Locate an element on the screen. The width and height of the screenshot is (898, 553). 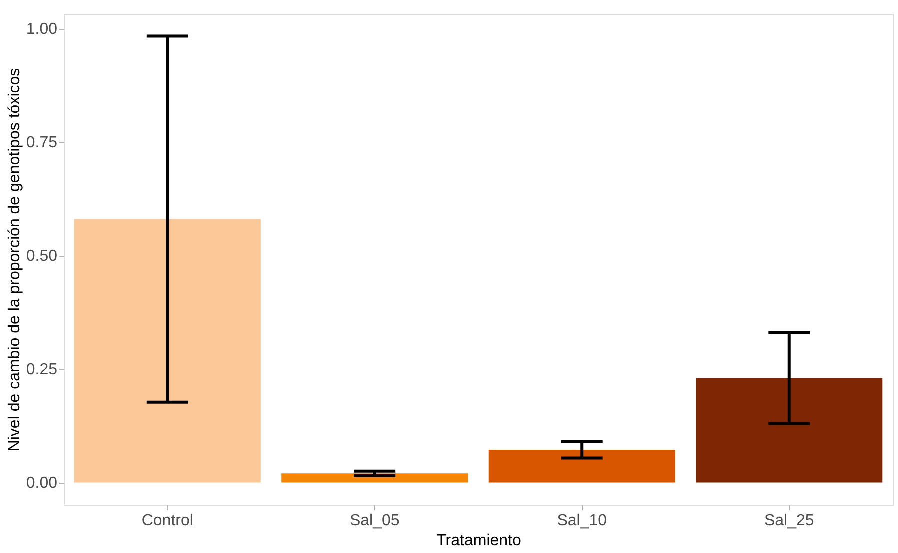
x-axis-title: Tratamiento is located at coordinates (479, 541).